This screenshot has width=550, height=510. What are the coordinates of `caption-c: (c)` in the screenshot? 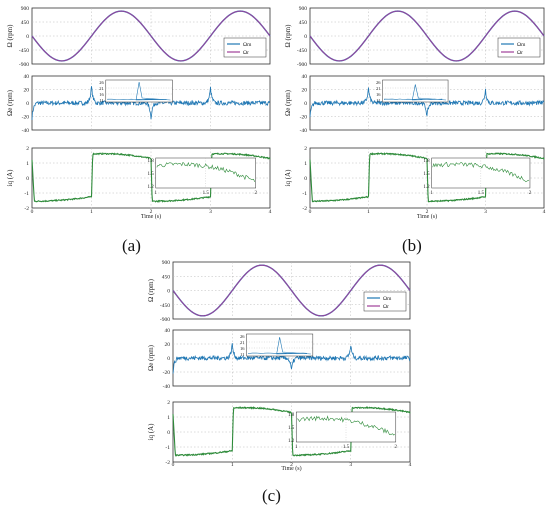 It's located at (271, 495).